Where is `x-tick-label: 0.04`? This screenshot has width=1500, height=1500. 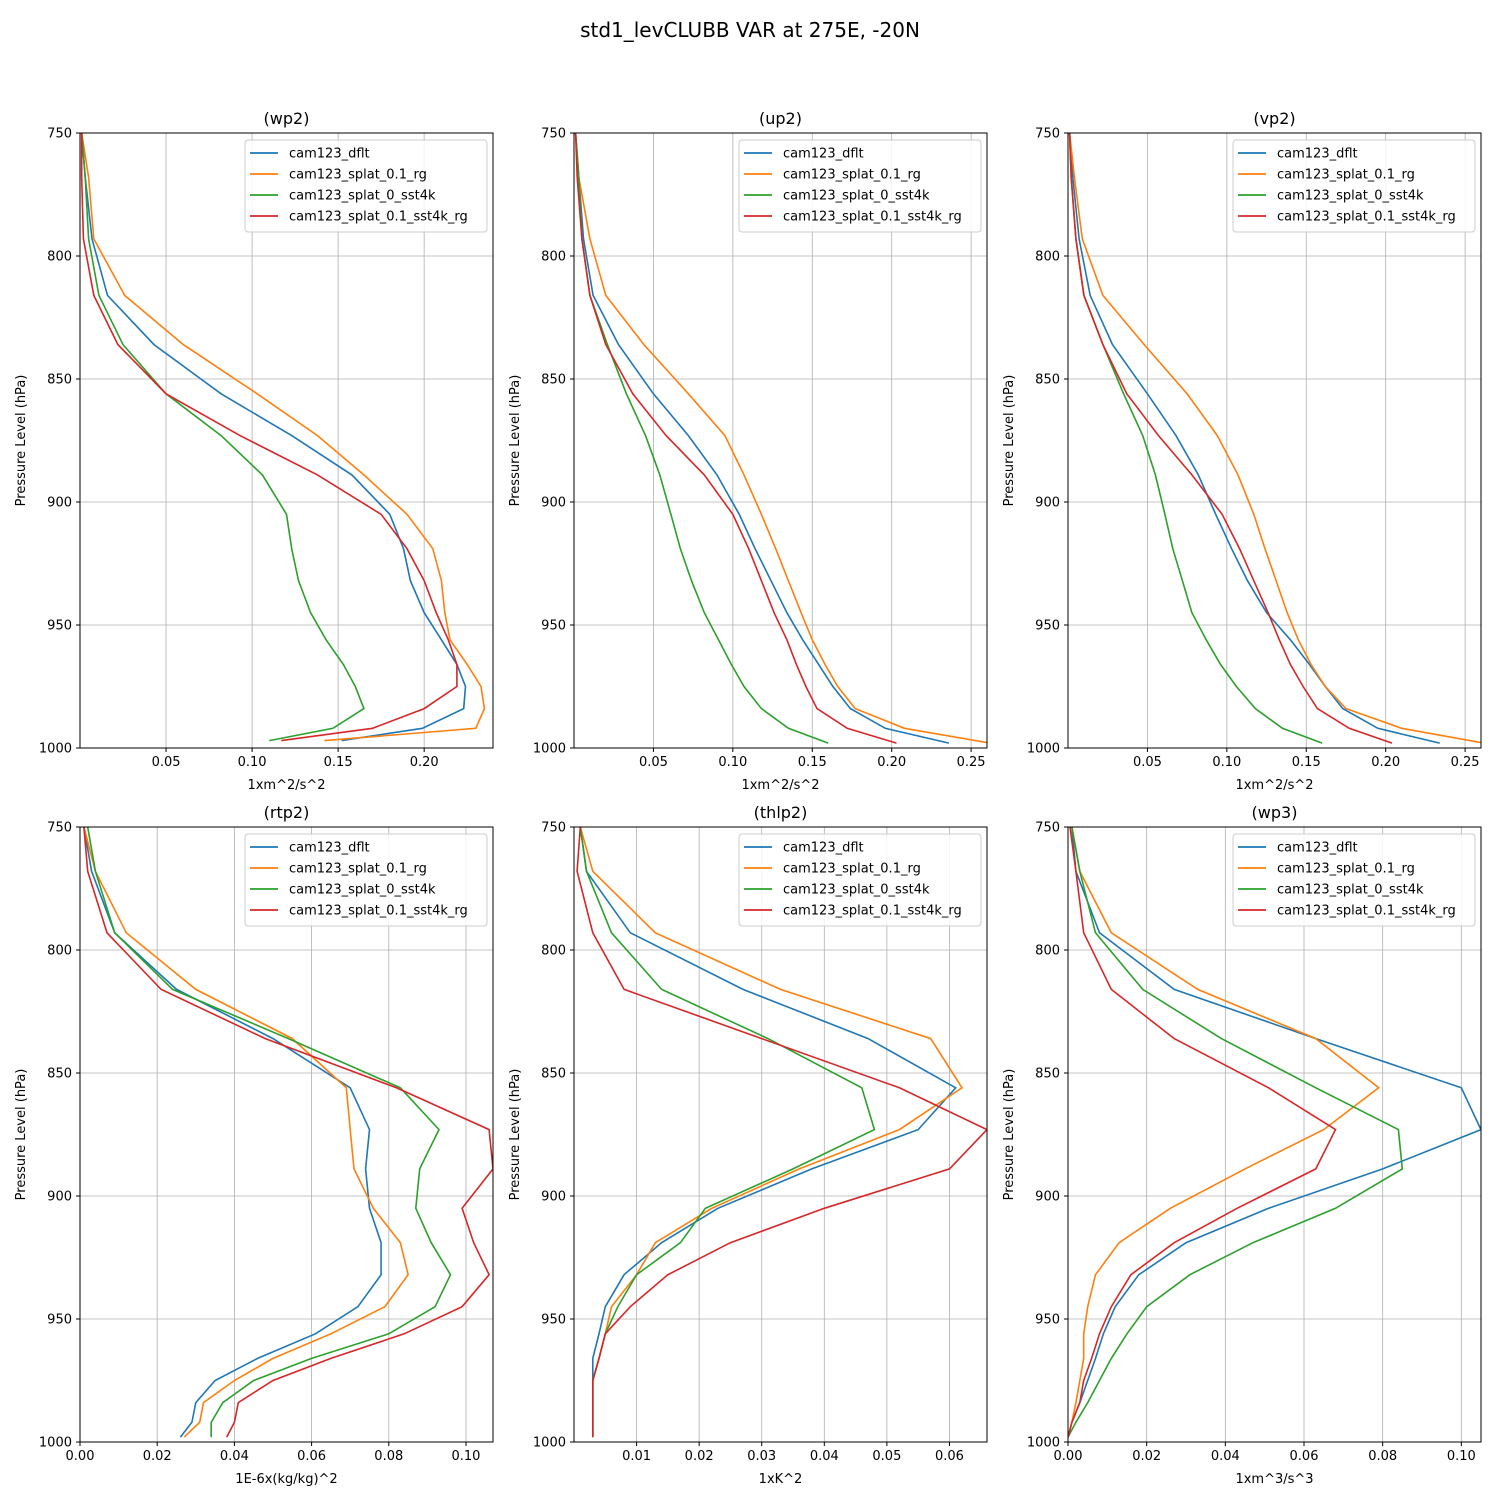 x-tick-label: 0.04 is located at coordinates (1225, 1456).